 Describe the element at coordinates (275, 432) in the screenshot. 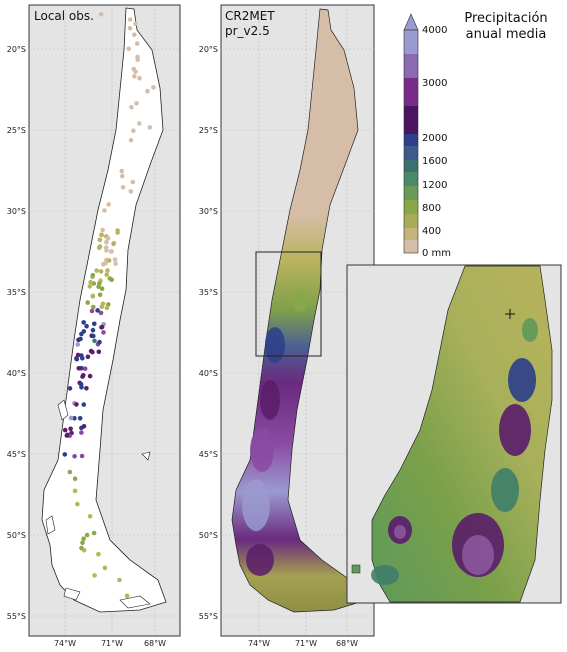

I see `precip-patches-mid` at that location.